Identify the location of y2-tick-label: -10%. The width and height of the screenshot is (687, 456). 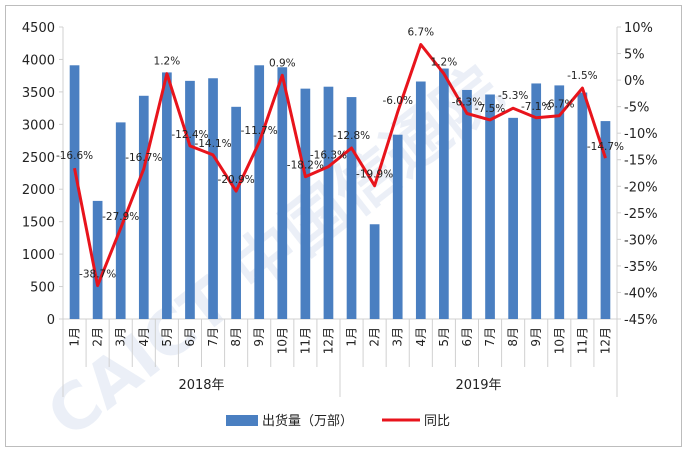
(641, 134).